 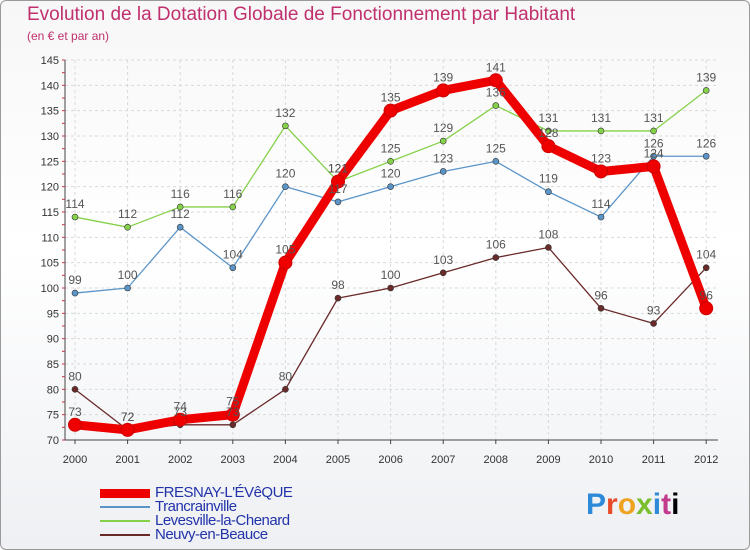 I want to click on x-tick-label: 2008, so click(x=496, y=460).